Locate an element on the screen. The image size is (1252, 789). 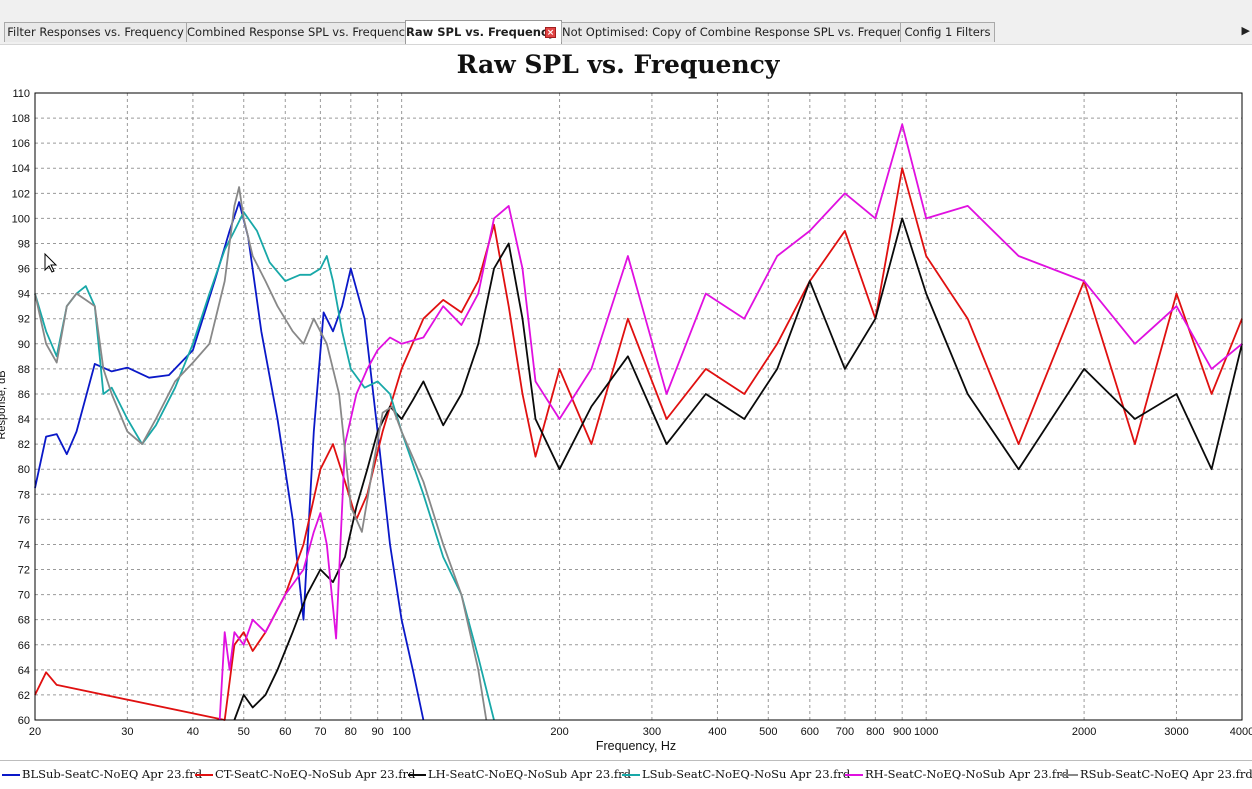
y-tick-label: 96 is located at coordinates (24, 270).